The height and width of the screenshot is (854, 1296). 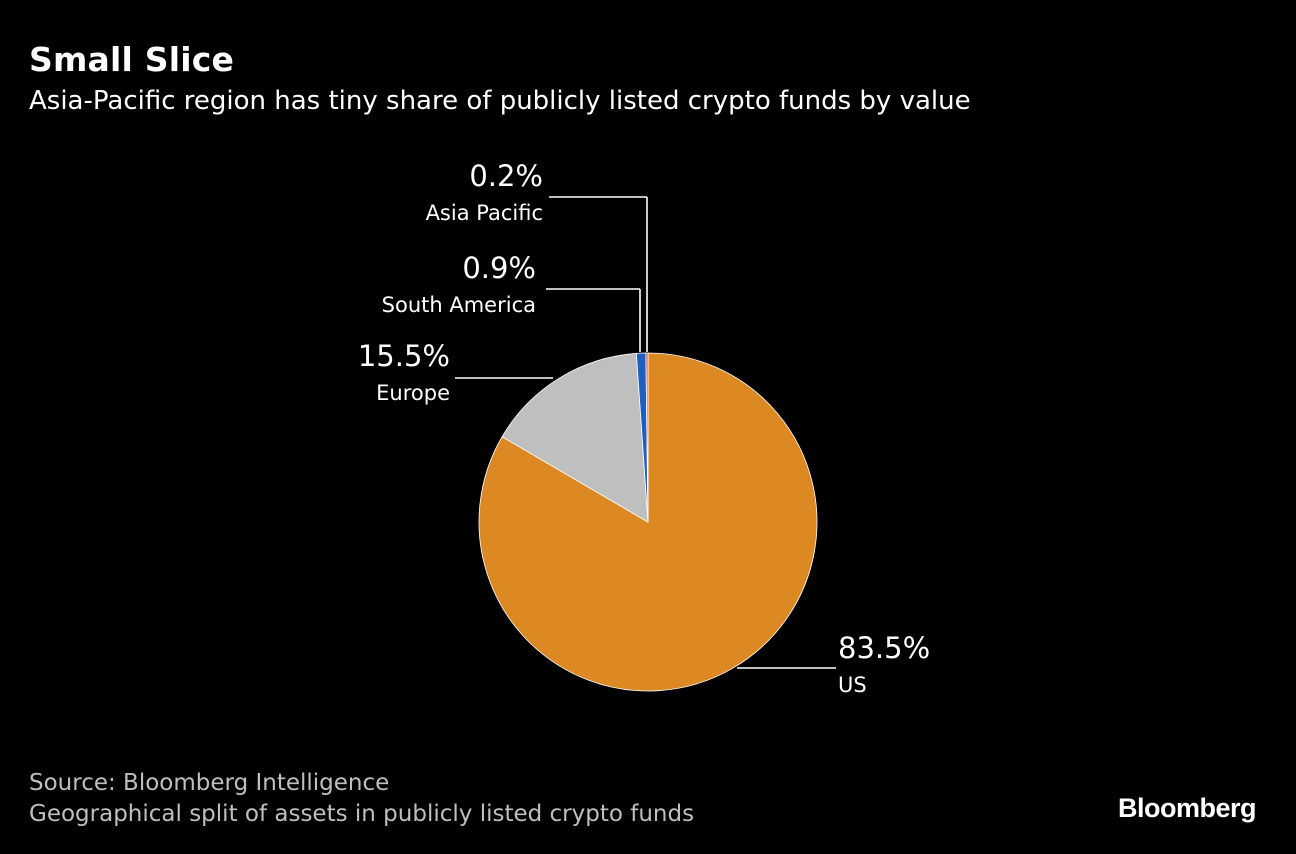 I want to click on pie-slice-asia-pacific, so click(x=647, y=437).